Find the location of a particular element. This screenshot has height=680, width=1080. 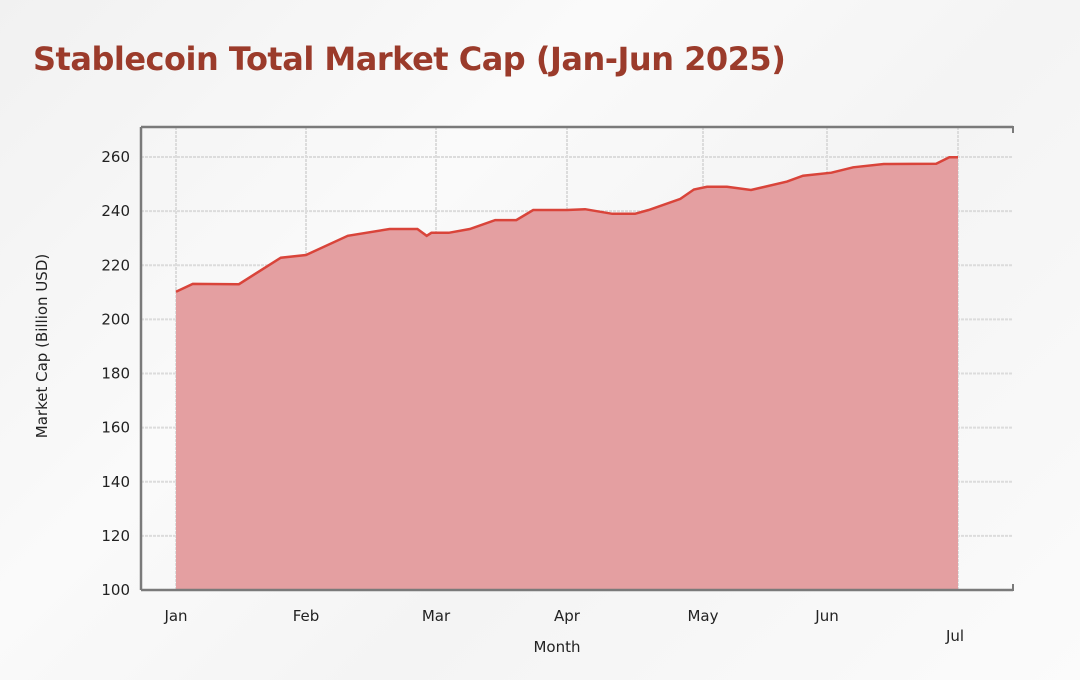

y-tick-label: 180 is located at coordinates (115, 374).